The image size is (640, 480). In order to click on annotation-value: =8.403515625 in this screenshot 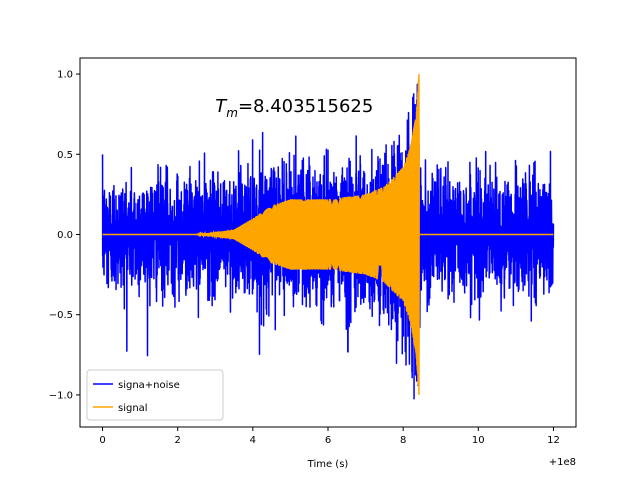, I will do `click(305, 106)`.